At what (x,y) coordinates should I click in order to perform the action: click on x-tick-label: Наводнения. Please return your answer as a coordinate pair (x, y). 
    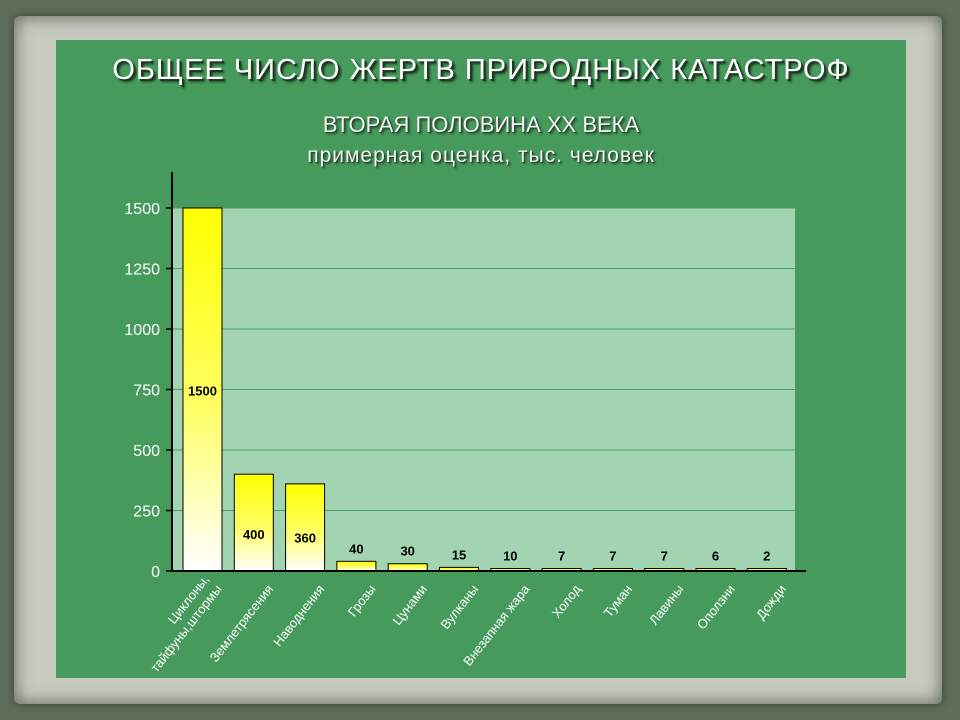
    Looking at the image, I should click on (298, 615).